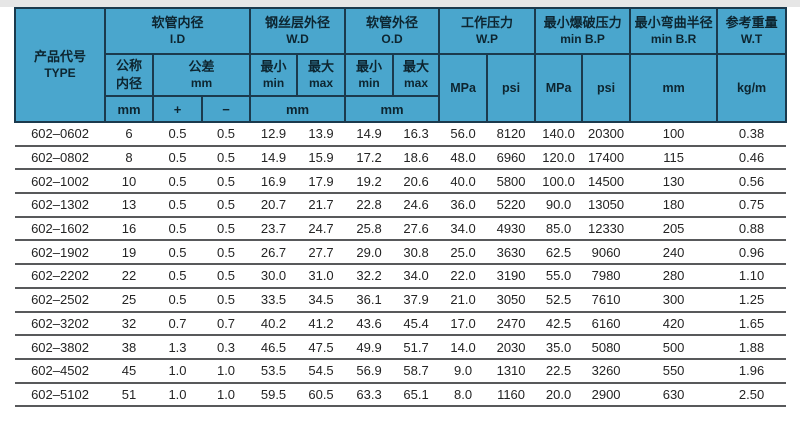 This screenshot has width=800, height=430. What do you see at coordinates (274, 182) in the screenshot?
I see `cell: 16.9` at bounding box center [274, 182].